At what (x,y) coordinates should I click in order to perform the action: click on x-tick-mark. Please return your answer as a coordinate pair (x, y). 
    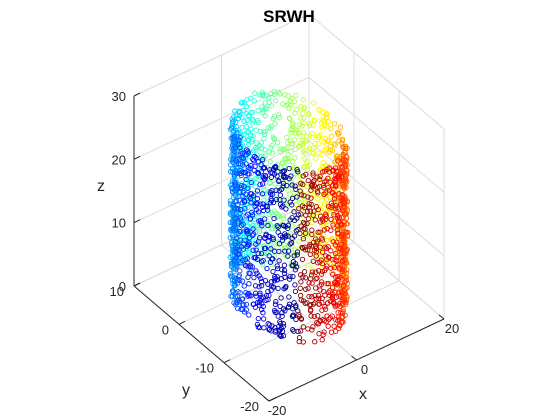
    Looking at the image, I should click on (266, 399).